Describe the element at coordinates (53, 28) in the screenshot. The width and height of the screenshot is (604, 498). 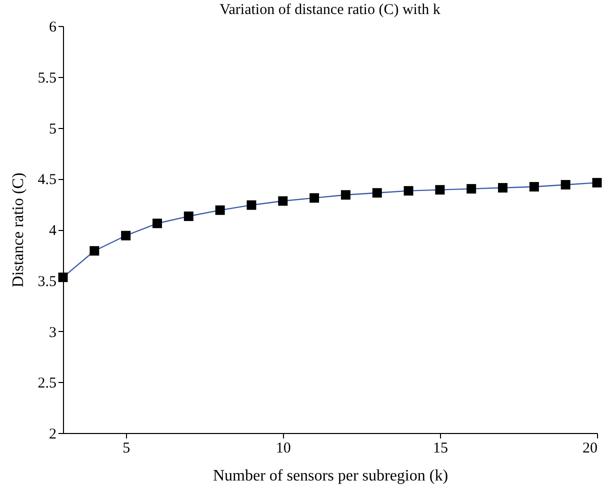
I see `y-tick-label: 6` at that location.